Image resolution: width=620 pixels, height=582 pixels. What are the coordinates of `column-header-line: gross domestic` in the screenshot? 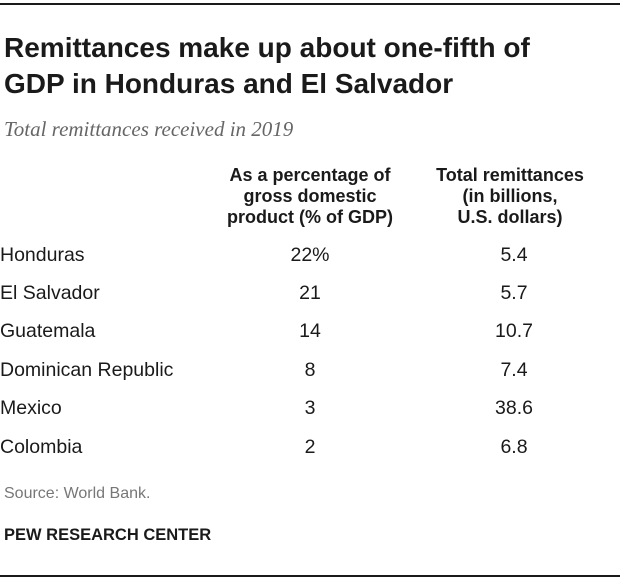 It's located at (310, 196).